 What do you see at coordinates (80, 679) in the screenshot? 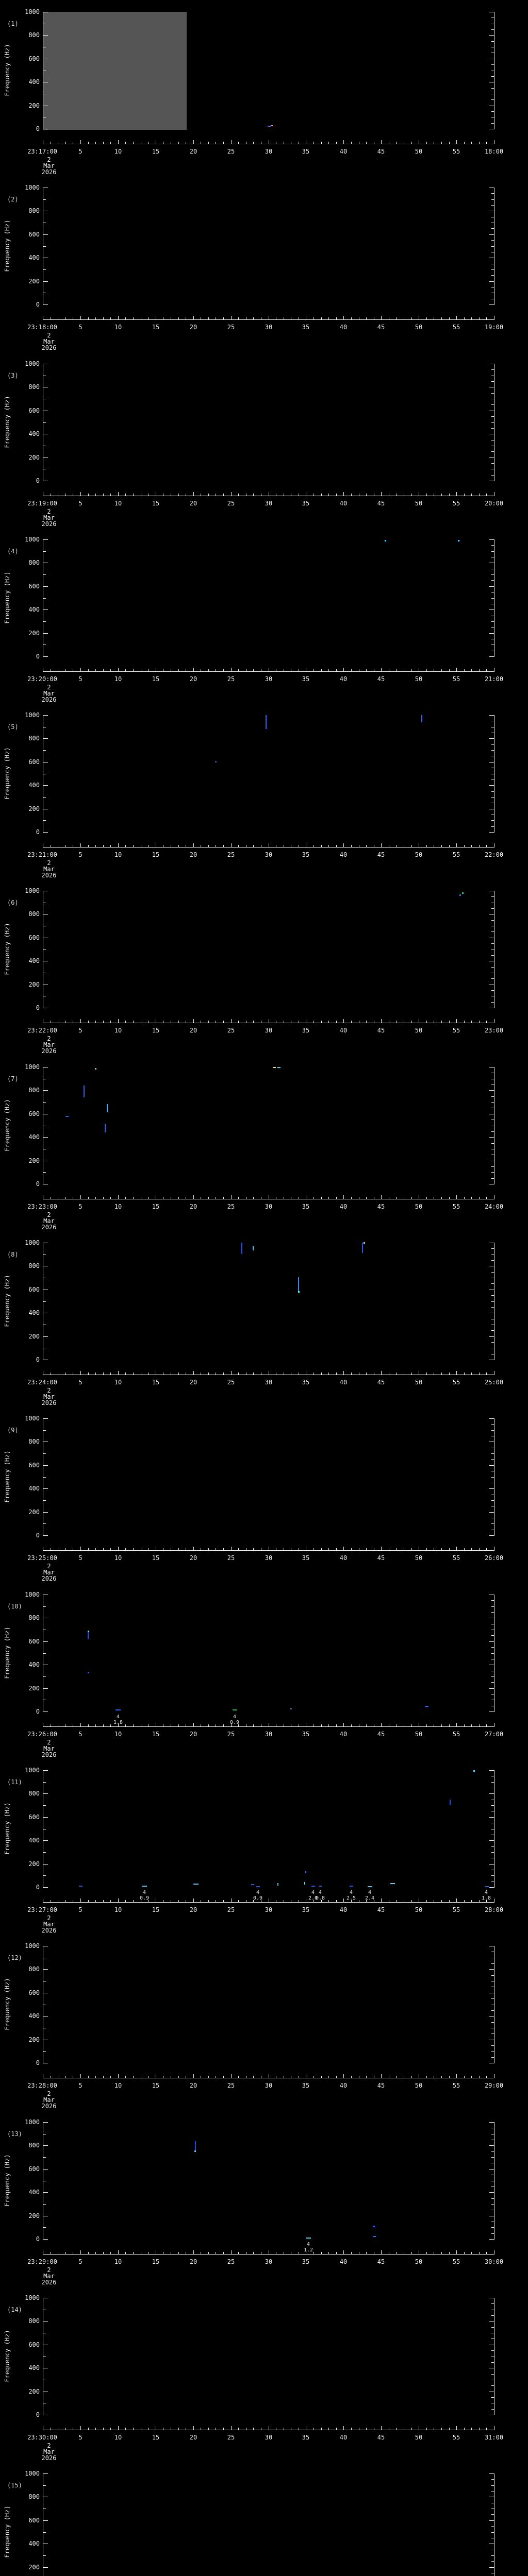
I see `x-tick-label: 5` at bounding box center [80, 679].